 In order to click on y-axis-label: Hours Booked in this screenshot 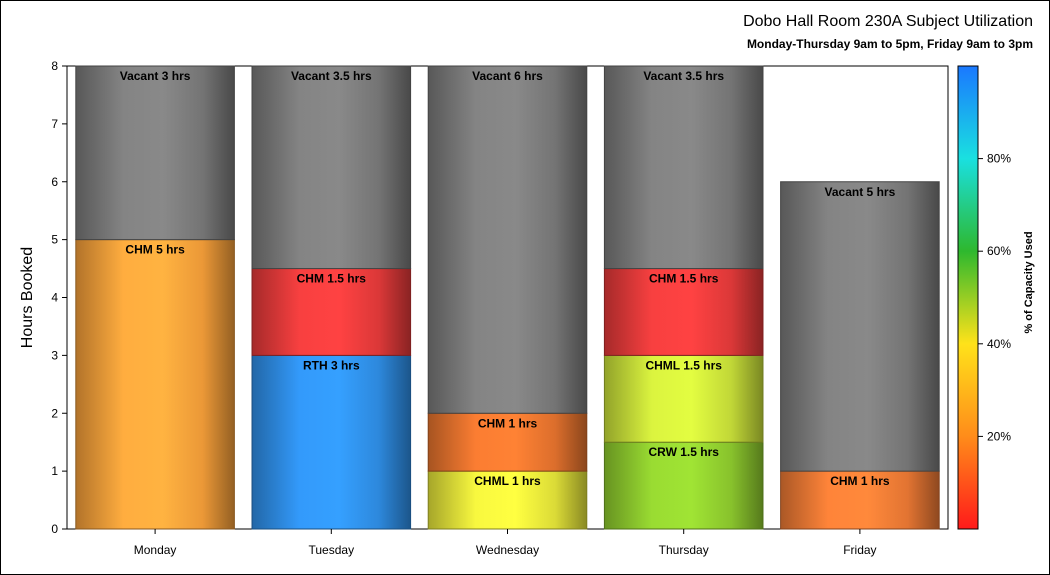, I will do `click(27, 297)`.